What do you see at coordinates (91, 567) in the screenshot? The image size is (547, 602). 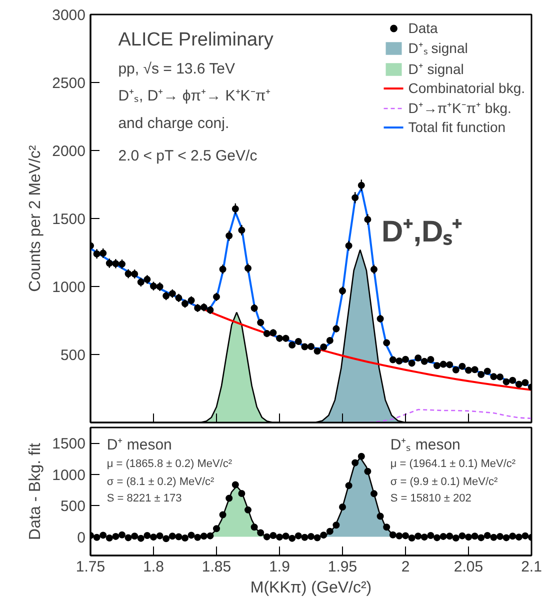 I see `x-tick-label: 1.75` at bounding box center [91, 567].